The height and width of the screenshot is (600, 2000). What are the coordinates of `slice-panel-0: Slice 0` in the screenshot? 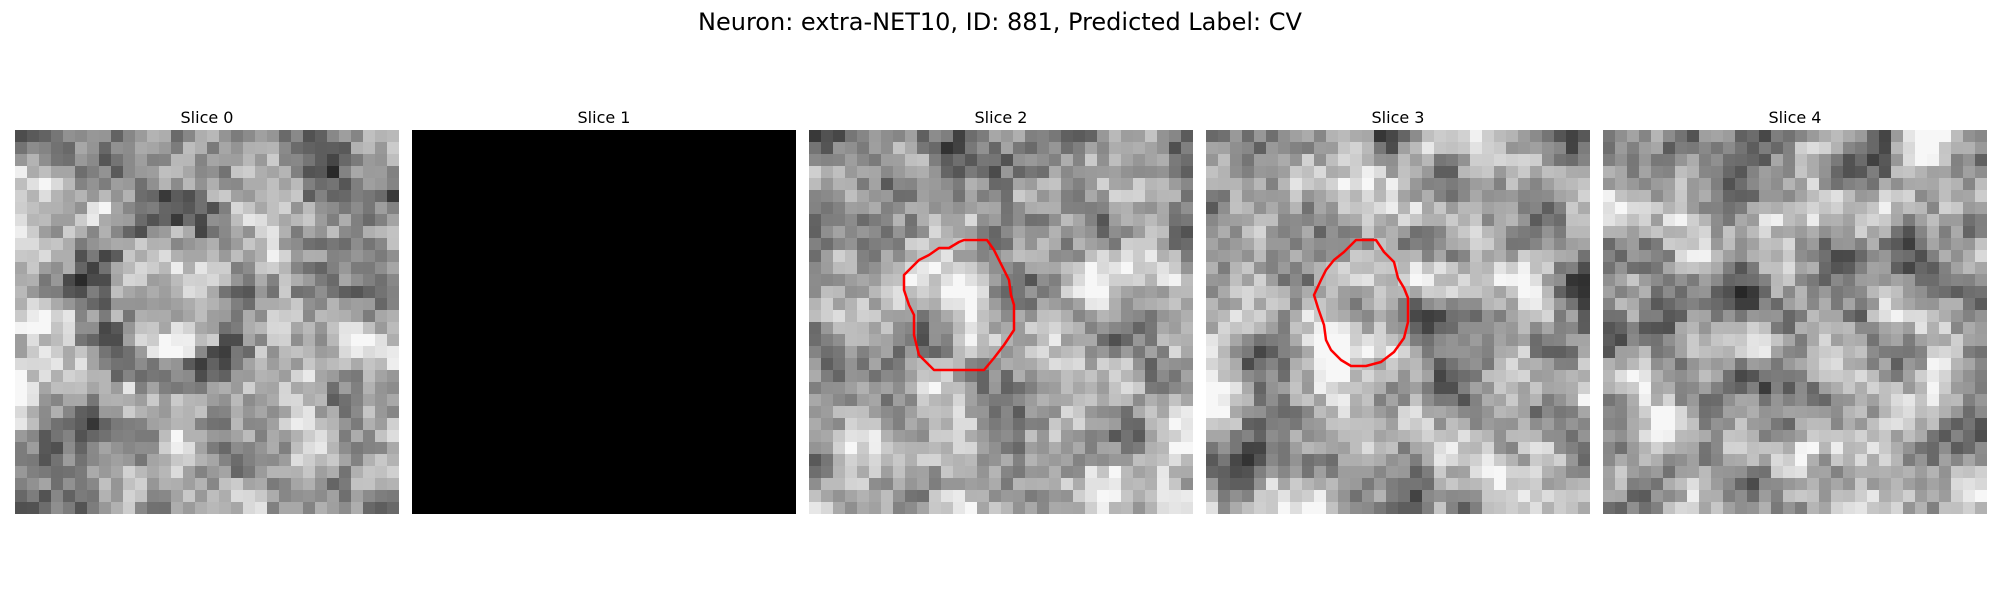 It's located at (207, 311).